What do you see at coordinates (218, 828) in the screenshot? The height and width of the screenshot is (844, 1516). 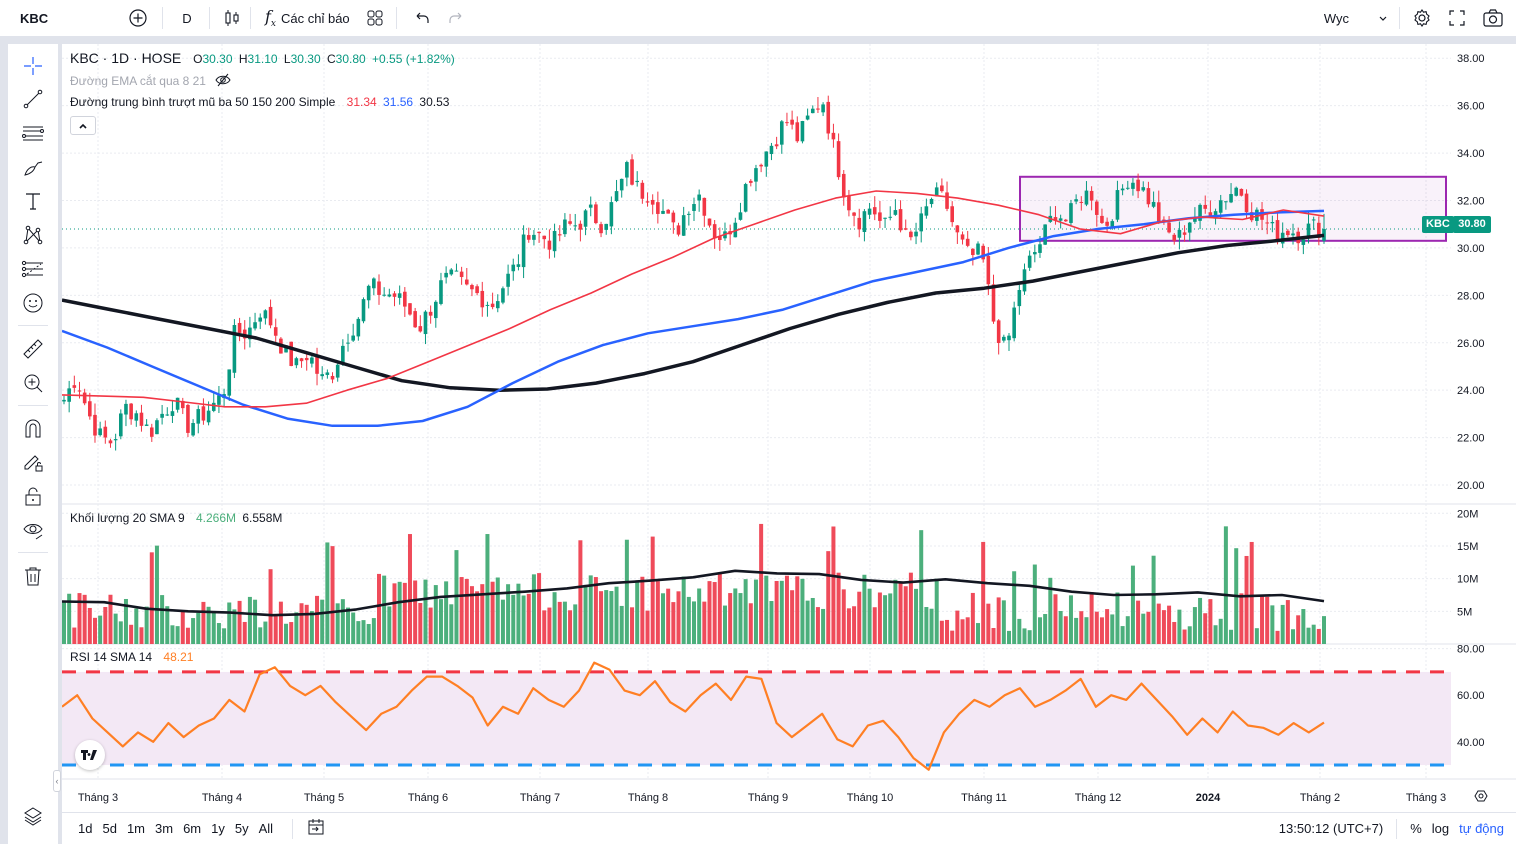 I see `range-button-1y: 1y` at bounding box center [218, 828].